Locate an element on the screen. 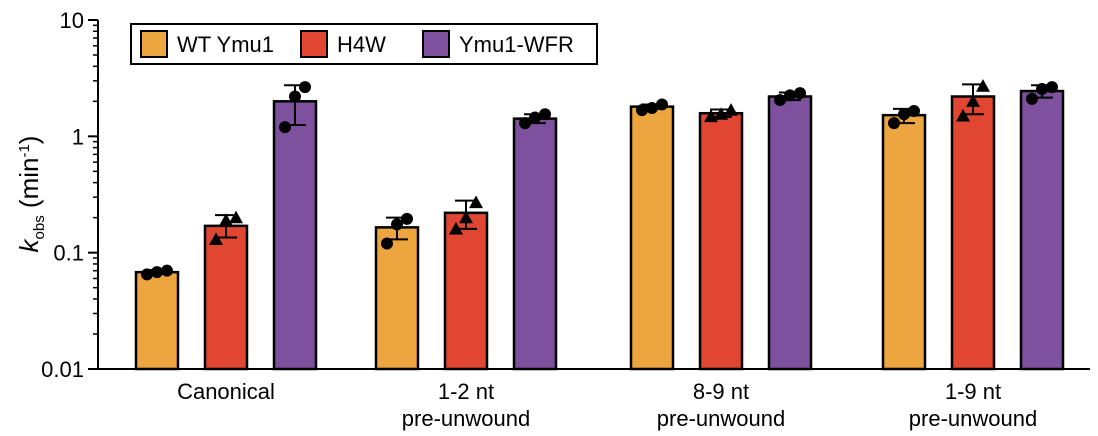  legend-box is located at coordinates (364, 44).